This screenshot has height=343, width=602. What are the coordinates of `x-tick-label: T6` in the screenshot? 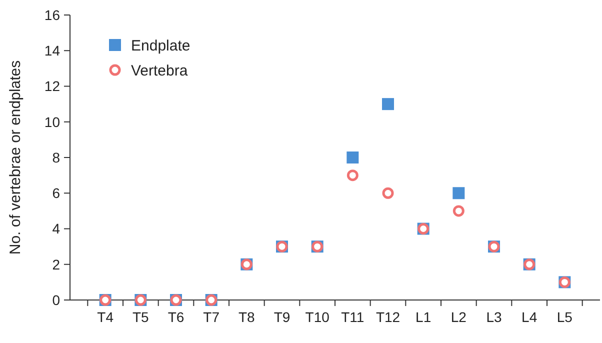 It's located at (176, 317).